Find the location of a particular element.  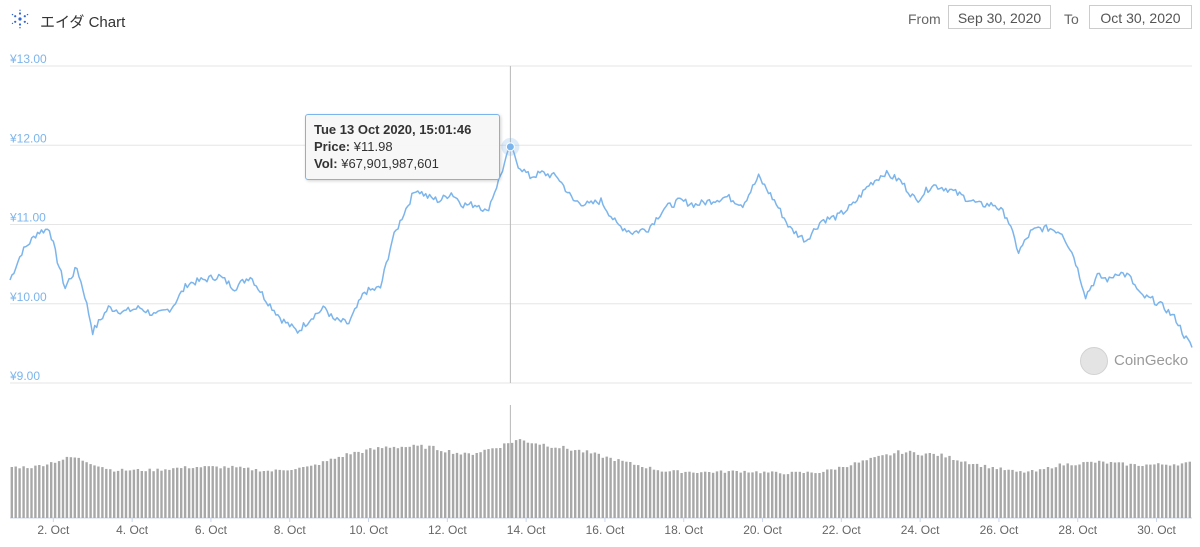

chart-title: エイダ Chart is located at coordinates (83, 22).